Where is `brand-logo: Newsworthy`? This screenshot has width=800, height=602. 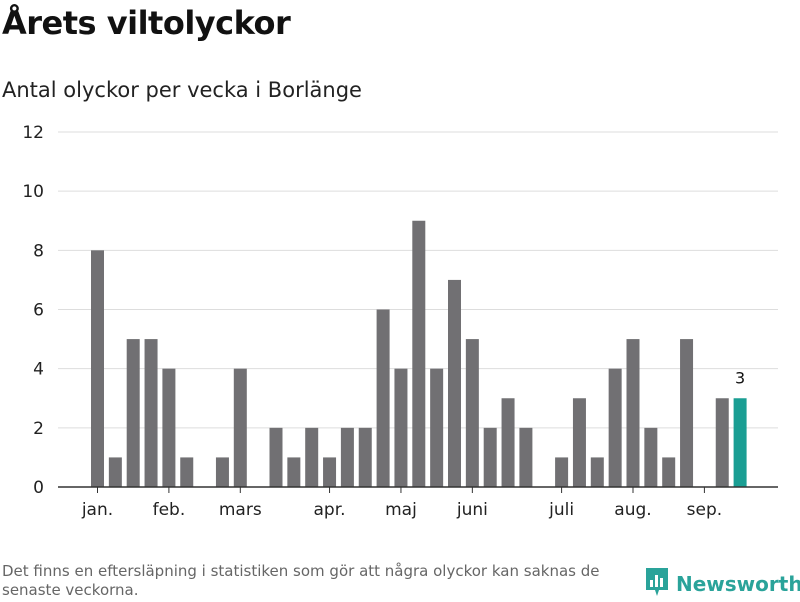 brand-logo: Newsworthy is located at coordinates (722, 584).